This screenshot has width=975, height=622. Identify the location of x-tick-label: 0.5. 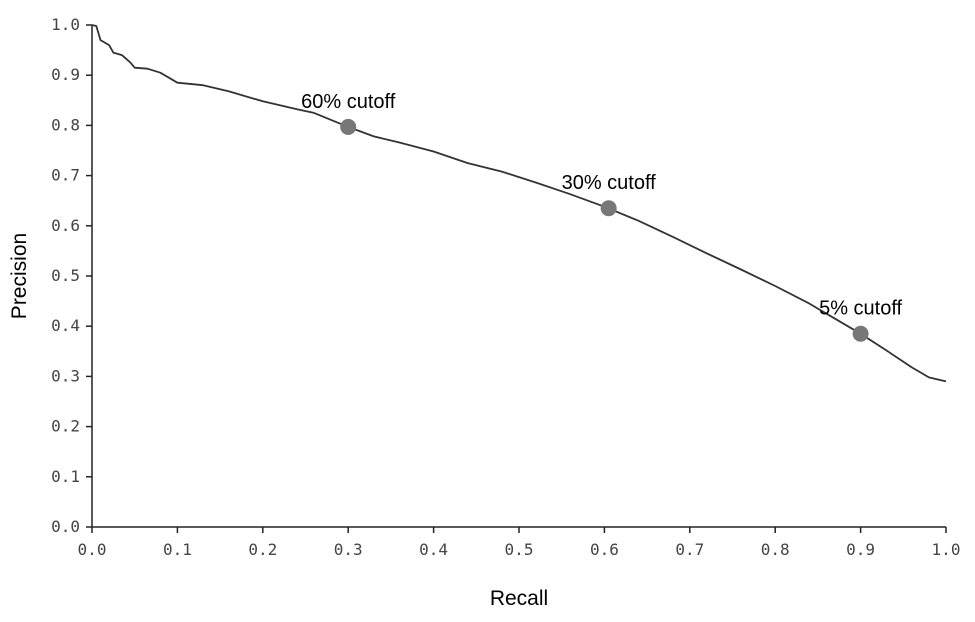
(519, 549).